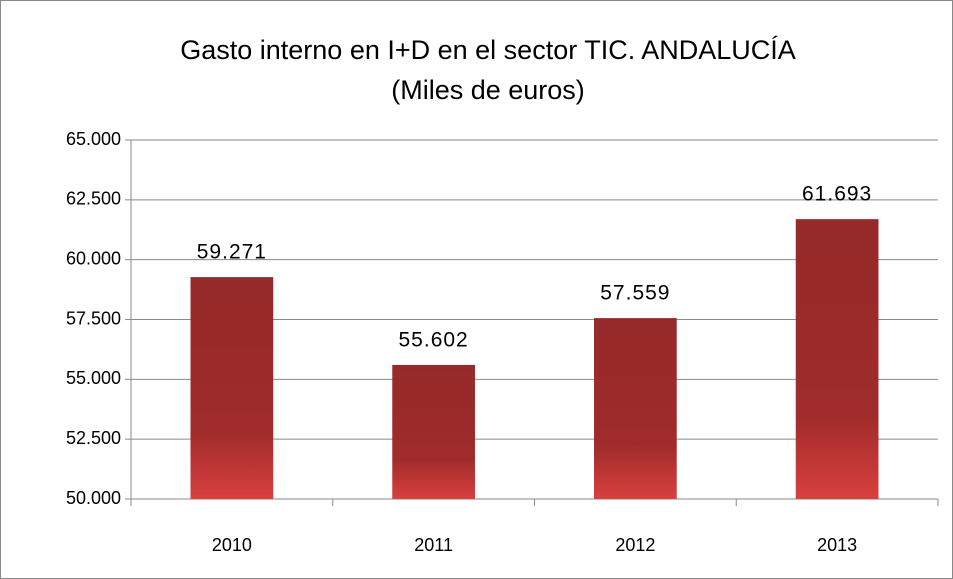 The image size is (953, 579). What do you see at coordinates (232, 545) in the screenshot?
I see `x-tick-label: 2010` at bounding box center [232, 545].